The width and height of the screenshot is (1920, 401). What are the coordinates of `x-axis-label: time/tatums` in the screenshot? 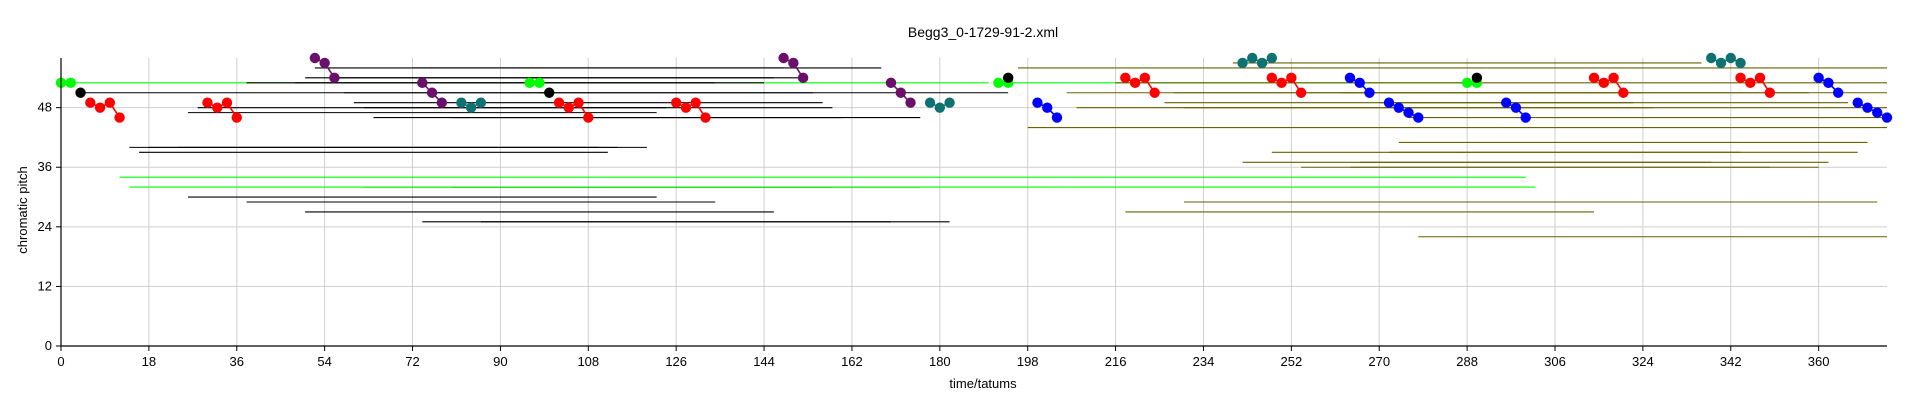 It's located at (983, 383).